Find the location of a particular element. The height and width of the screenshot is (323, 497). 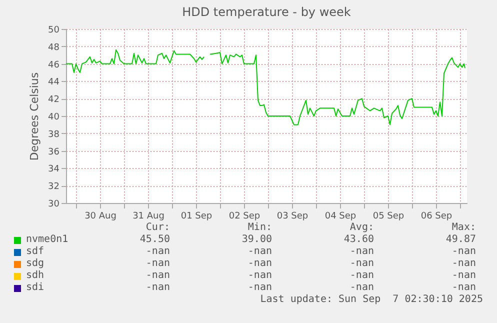

y-tick-label: 30 is located at coordinates (54, 205).